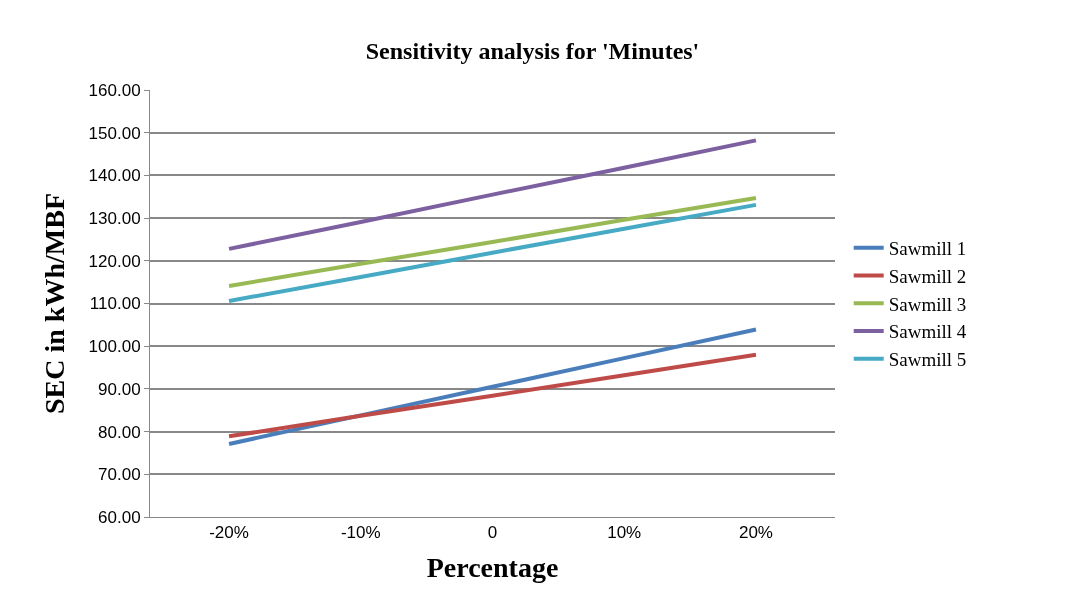 This screenshot has width=1065, height=607. Describe the element at coordinates (229, 533) in the screenshot. I see `x-tick-label: -20%` at that location.